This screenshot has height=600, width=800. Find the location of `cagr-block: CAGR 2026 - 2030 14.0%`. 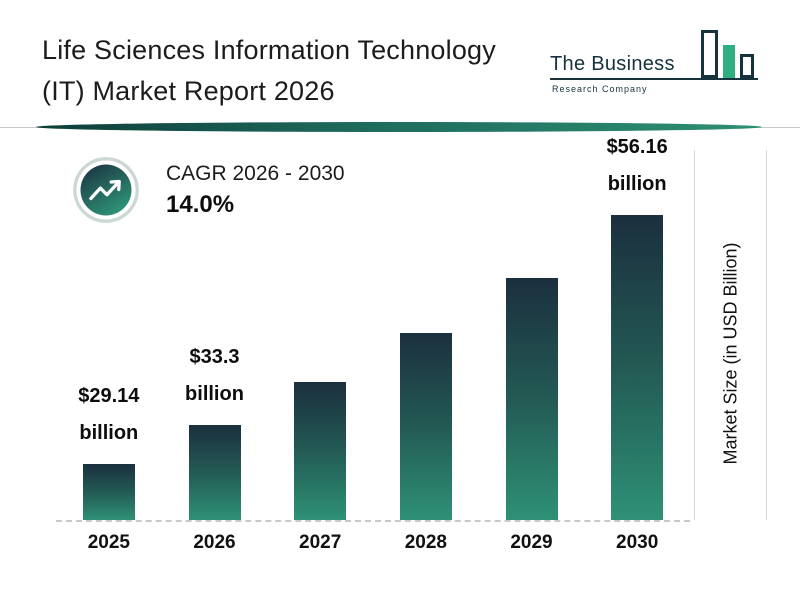

cagr-block: CAGR 2026 - 2030 14.0% is located at coordinates (208, 190).